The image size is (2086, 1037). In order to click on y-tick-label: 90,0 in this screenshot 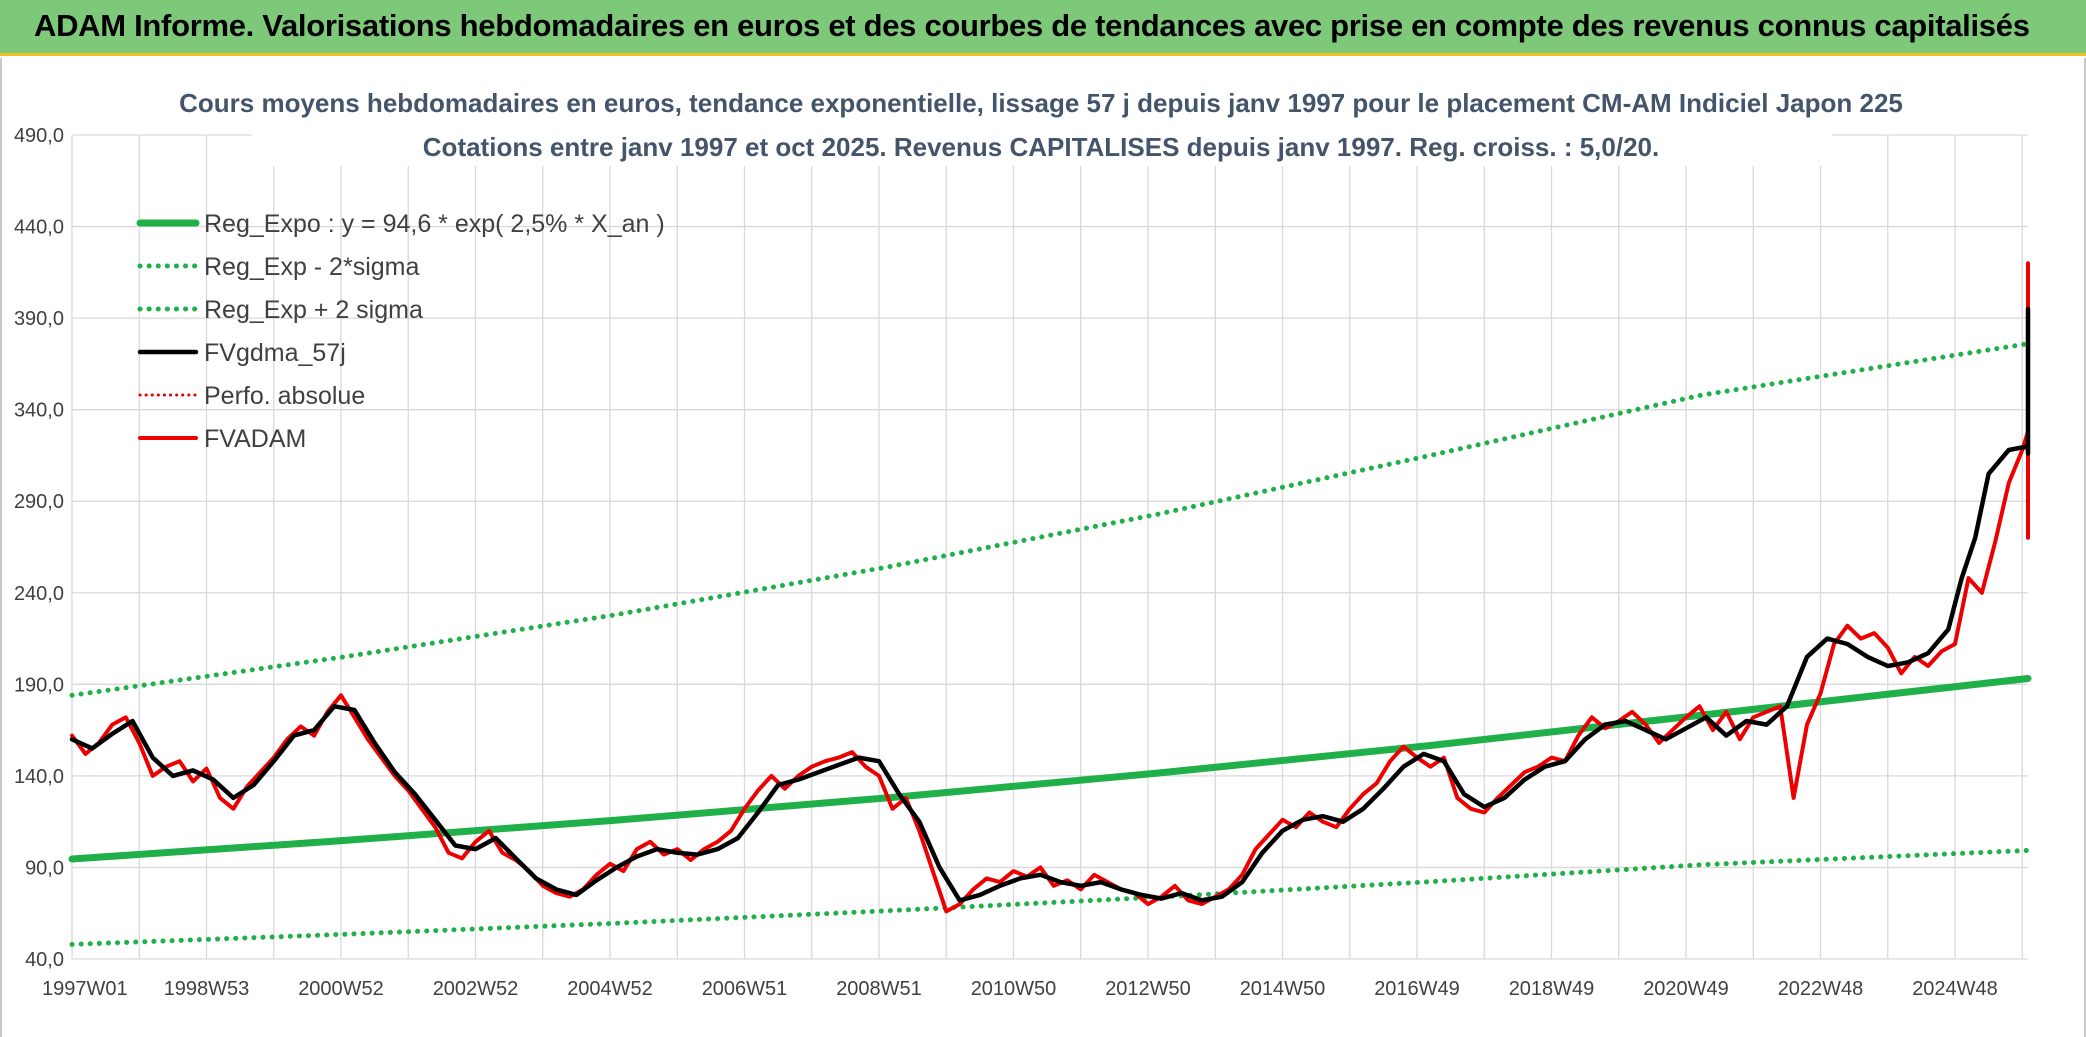, I will do `click(44, 868)`.